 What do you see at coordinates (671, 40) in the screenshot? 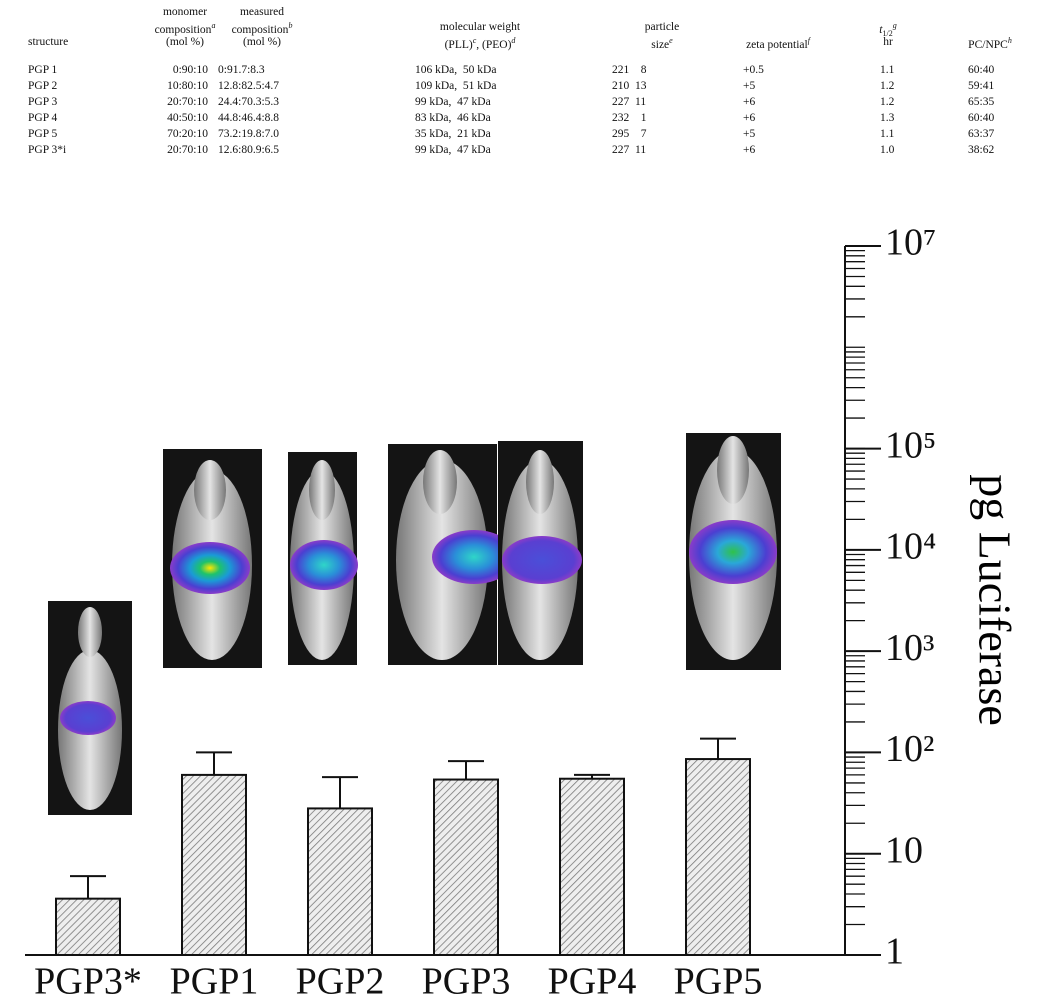
I see `header-footnote: e` at bounding box center [671, 40].